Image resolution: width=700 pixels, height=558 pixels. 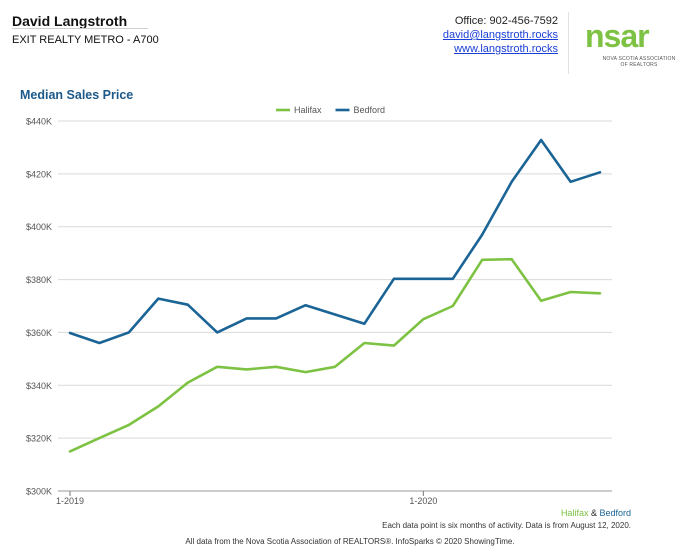 I want to click on footer-legend-halifax: Halifax, so click(x=574, y=513).